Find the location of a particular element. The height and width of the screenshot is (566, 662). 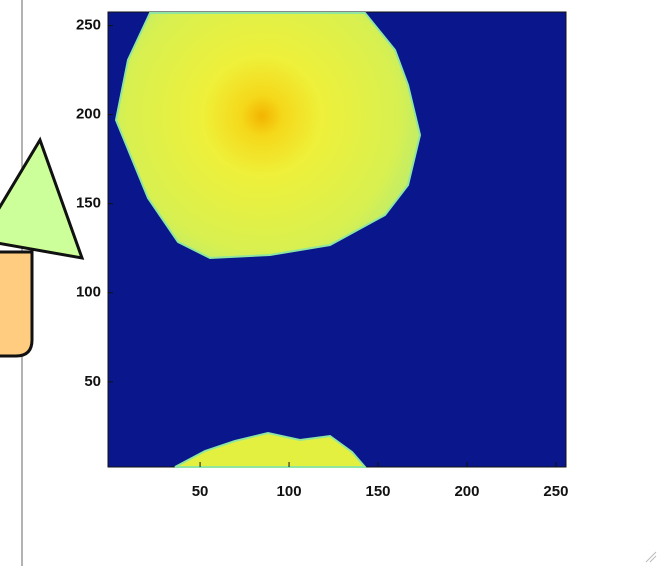

x-tick-label: 250 is located at coordinates (555, 491).